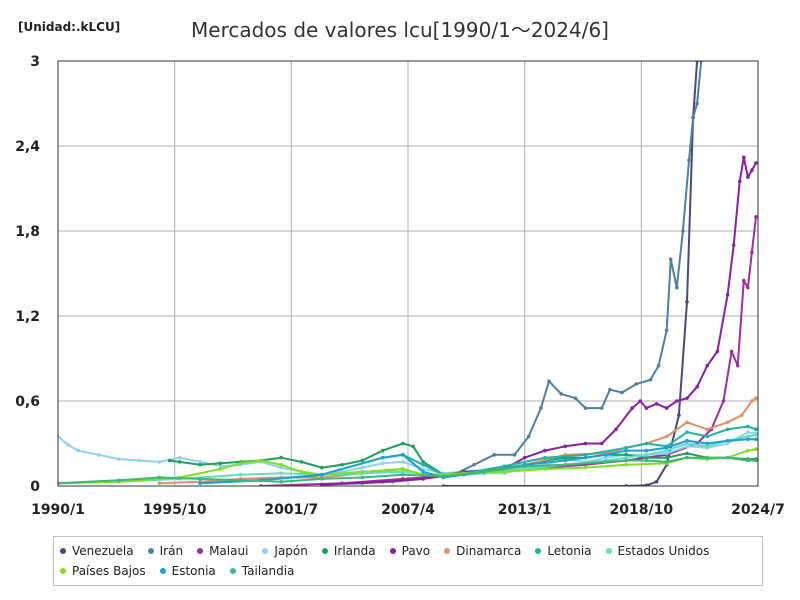 Image resolution: width=800 pixels, height=600 pixels. Describe the element at coordinates (229, 551) in the screenshot. I see `legend-label: Malaui` at that location.